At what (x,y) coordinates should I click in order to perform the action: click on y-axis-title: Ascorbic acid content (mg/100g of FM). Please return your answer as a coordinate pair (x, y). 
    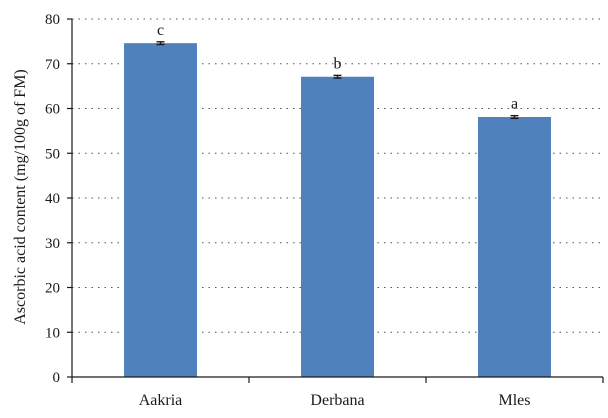
    Looking at the image, I should click on (20, 197).